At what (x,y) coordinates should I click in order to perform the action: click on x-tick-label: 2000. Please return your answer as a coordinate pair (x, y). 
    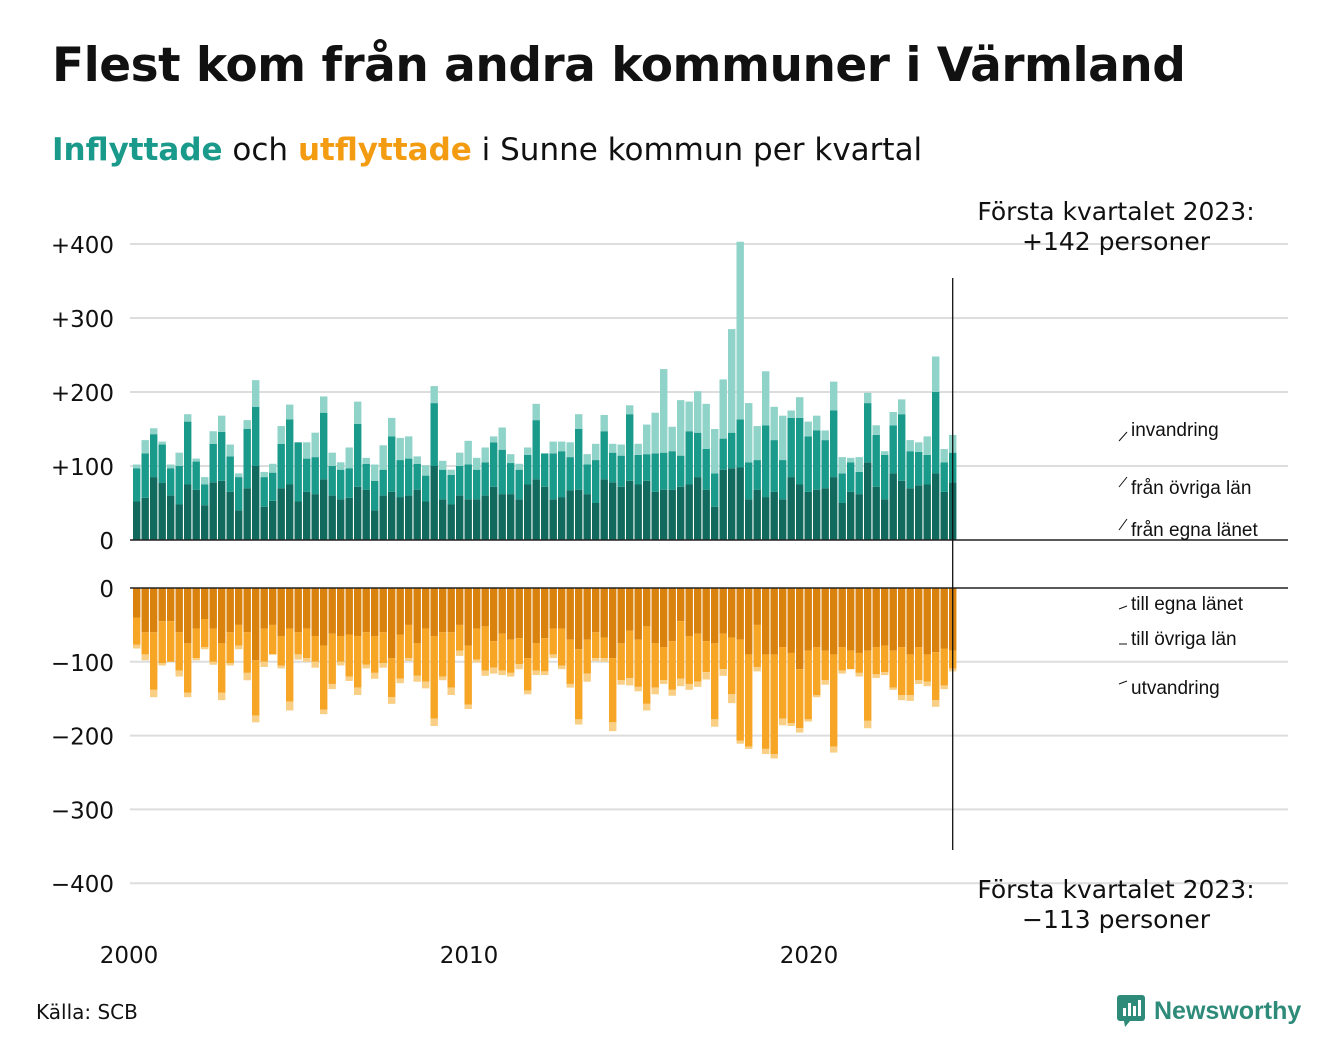
    Looking at the image, I should click on (129, 956).